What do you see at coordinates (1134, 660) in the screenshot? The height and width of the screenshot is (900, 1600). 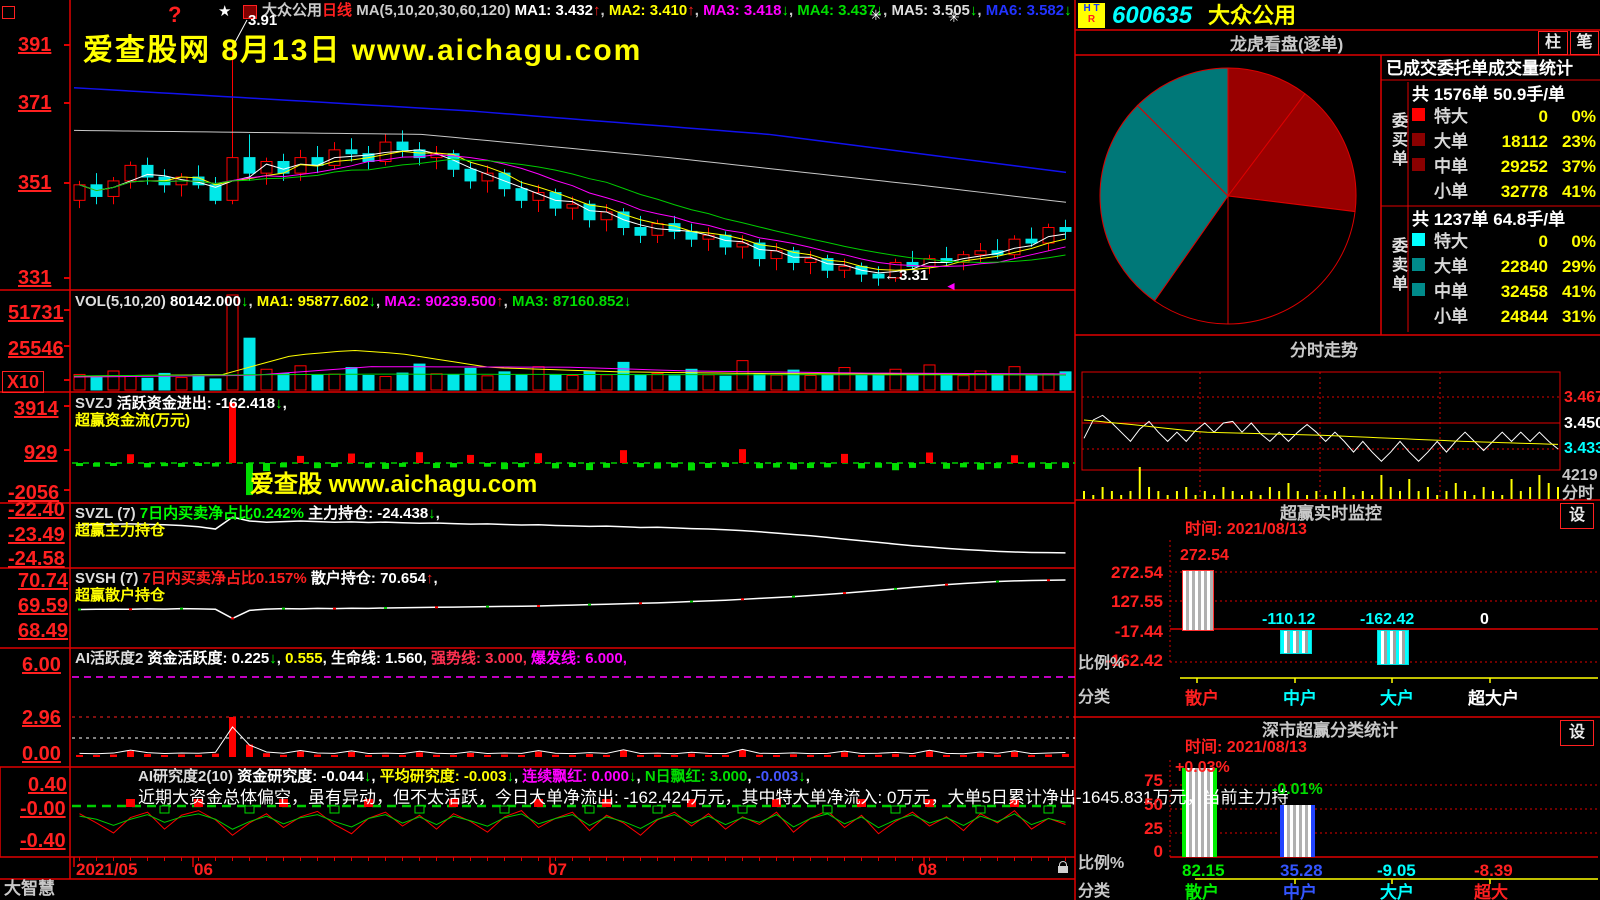 I see `monitor-y4: -162.42` at bounding box center [1134, 660].